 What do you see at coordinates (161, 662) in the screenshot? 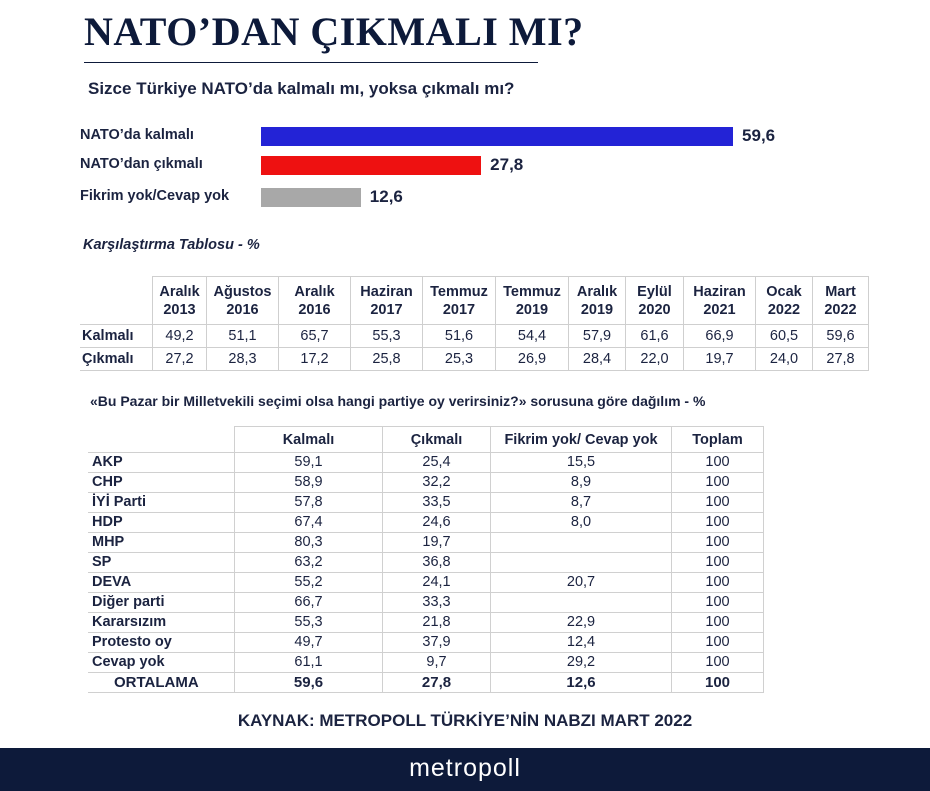
I see `row-label: Cevap yok` at bounding box center [161, 662].